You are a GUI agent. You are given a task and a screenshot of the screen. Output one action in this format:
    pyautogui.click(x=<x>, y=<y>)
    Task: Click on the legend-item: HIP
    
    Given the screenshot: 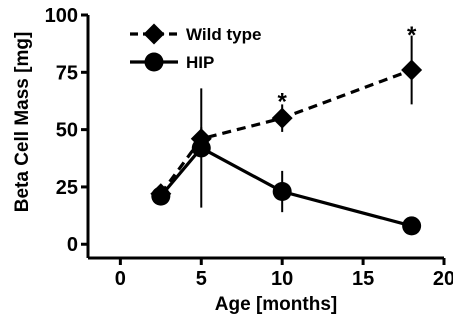 What is the action you would take?
    pyautogui.click(x=172, y=62)
    